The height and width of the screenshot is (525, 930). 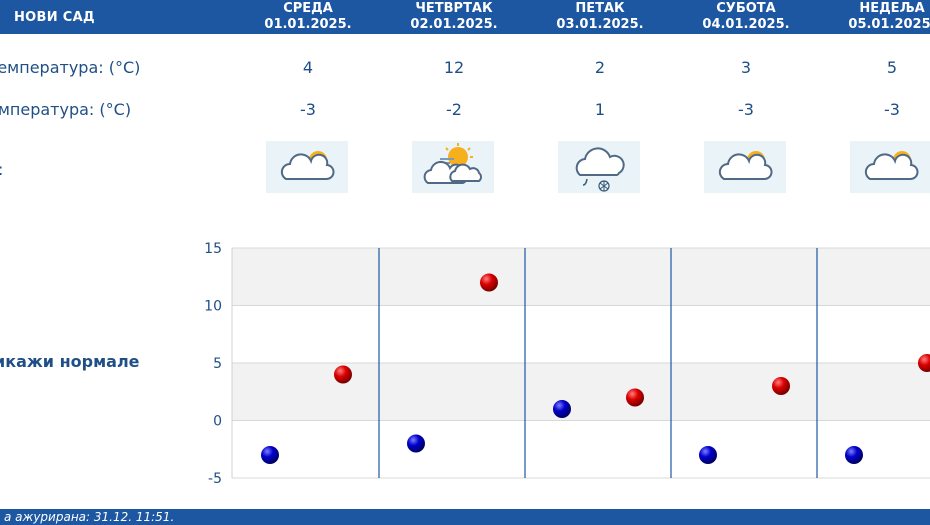 What do you see at coordinates (599, 167) in the screenshot?
I see `cloud-snow-icon` at bounding box center [599, 167].